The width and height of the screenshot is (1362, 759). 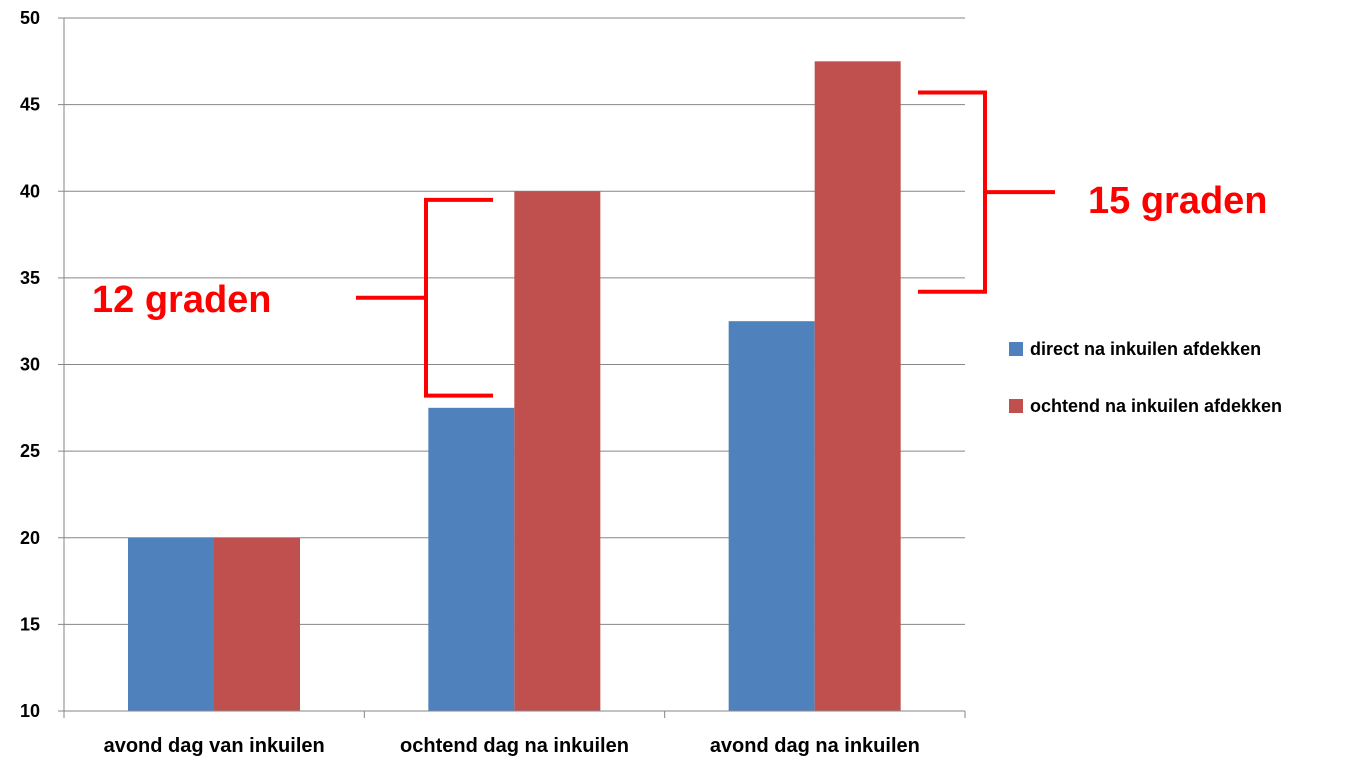 I want to click on y-tick-label: 30, so click(x=30, y=365).